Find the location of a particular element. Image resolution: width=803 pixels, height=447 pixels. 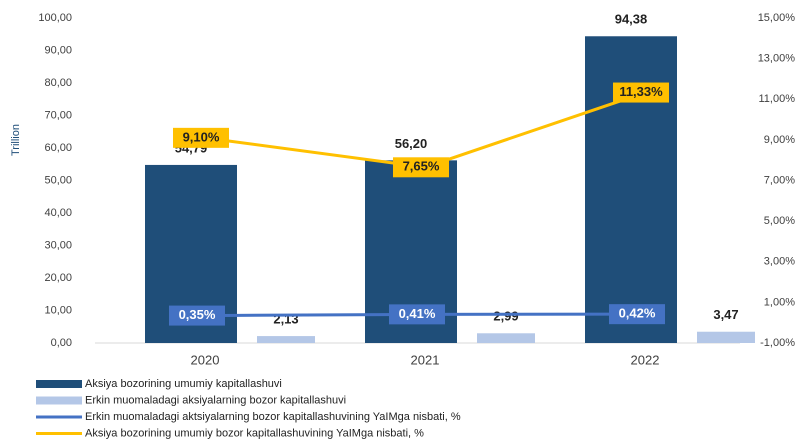

y2-tick-label: 9,00% is located at coordinates (779, 140).